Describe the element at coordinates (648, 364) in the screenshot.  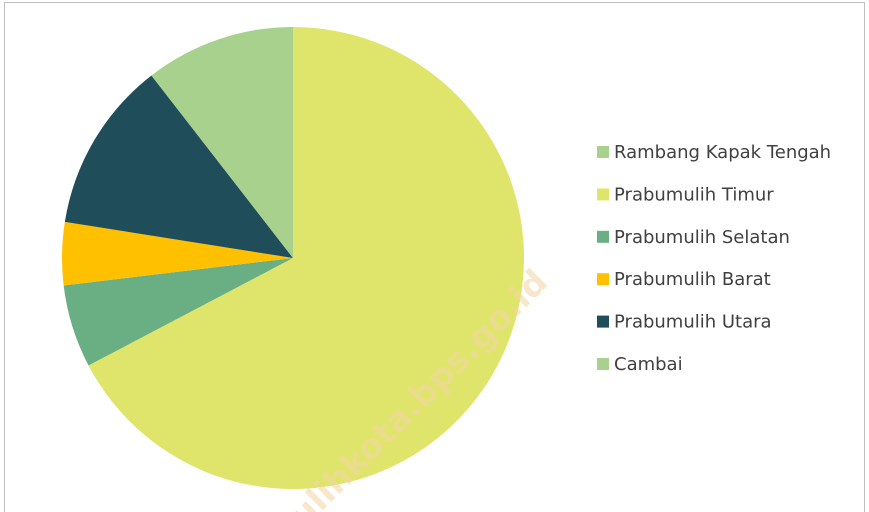
I see `legend-label: Cambai` at that location.